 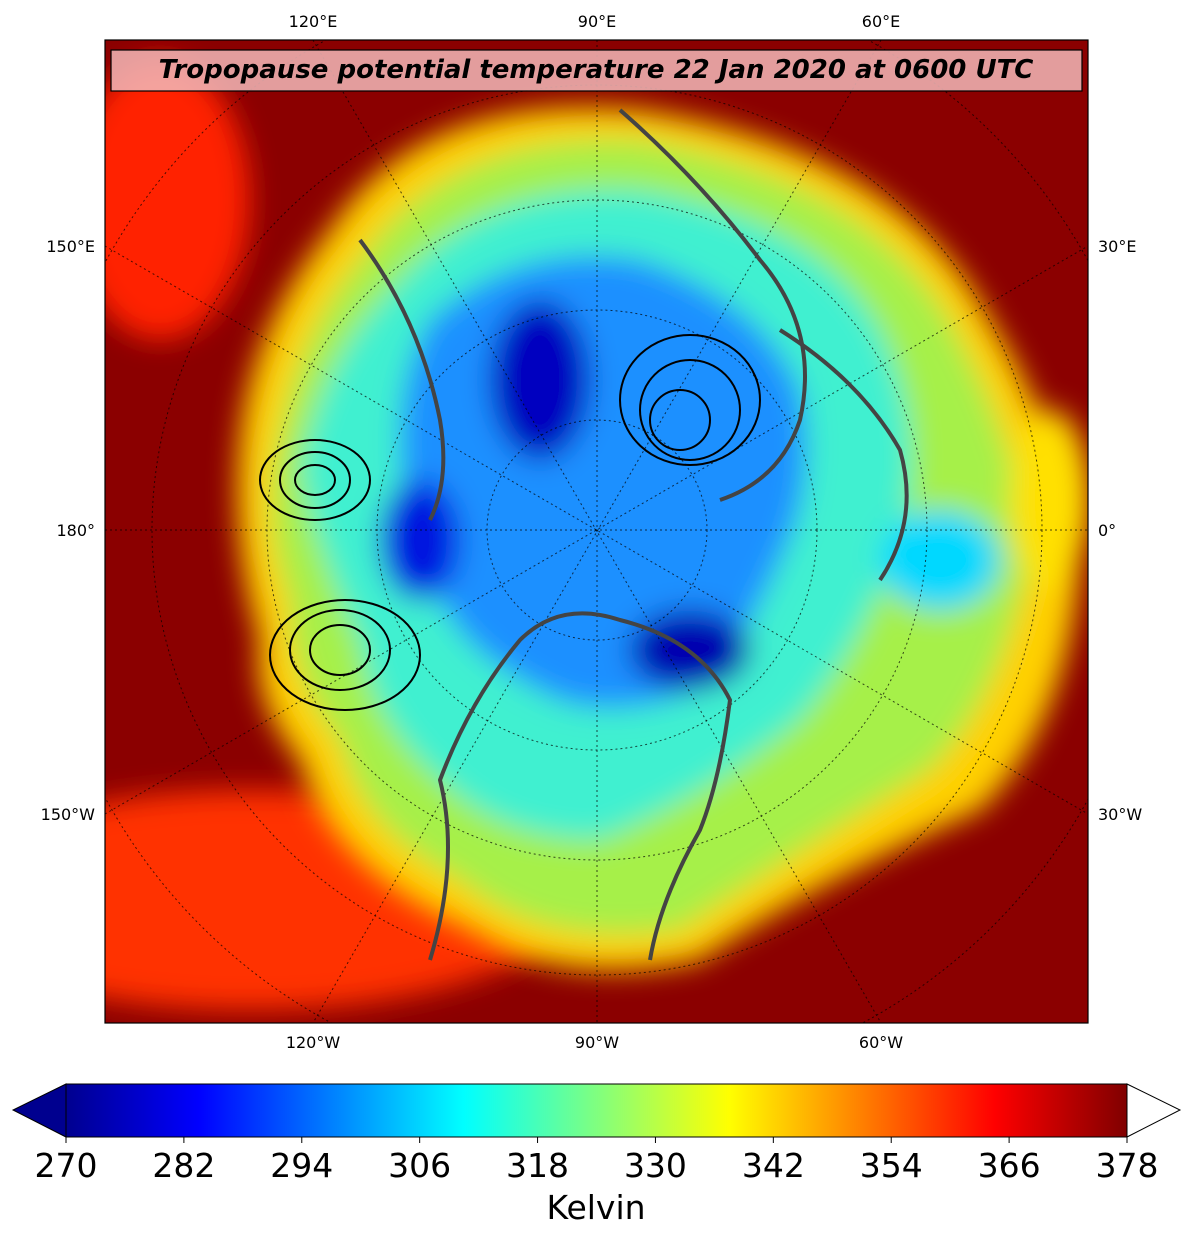 I want to click on colorbar-tick-label: 270, so click(x=66, y=1165).